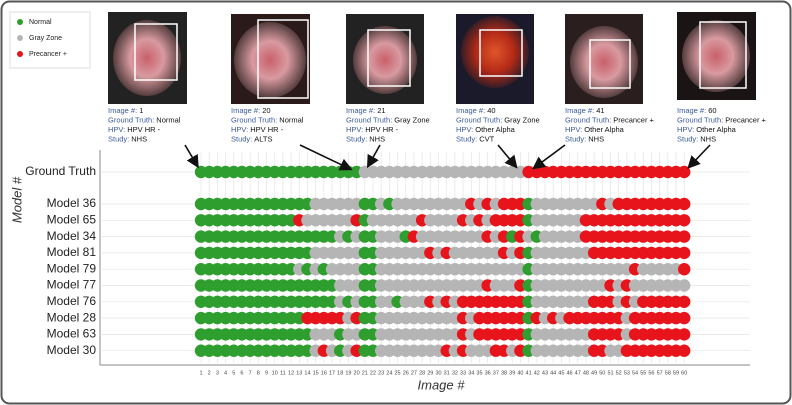  Describe the element at coordinates (72, 236) in the screenshot. I see `row-label: Model 34` at that location.